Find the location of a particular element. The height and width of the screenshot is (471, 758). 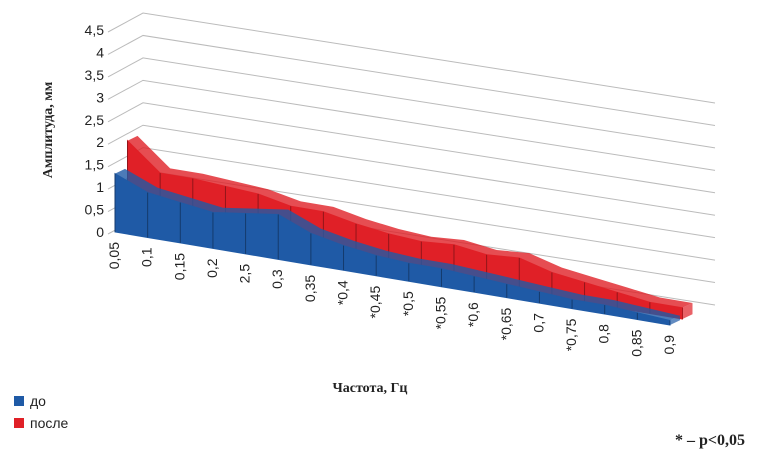

y-tick-label: 0 is located at coordinates (100, 232).